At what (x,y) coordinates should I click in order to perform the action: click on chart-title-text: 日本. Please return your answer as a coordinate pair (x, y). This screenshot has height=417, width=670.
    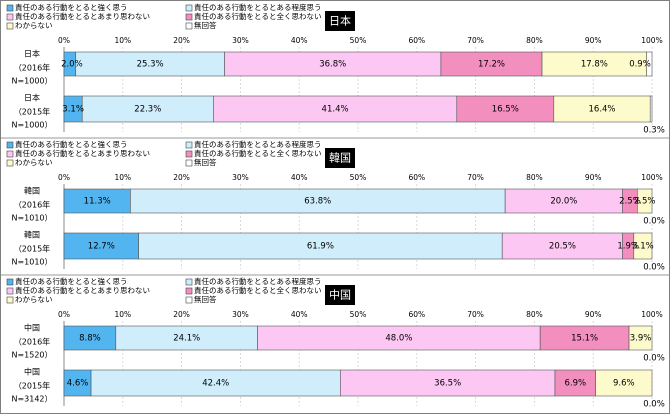
    Looking at the image, I should click on (340, 21).